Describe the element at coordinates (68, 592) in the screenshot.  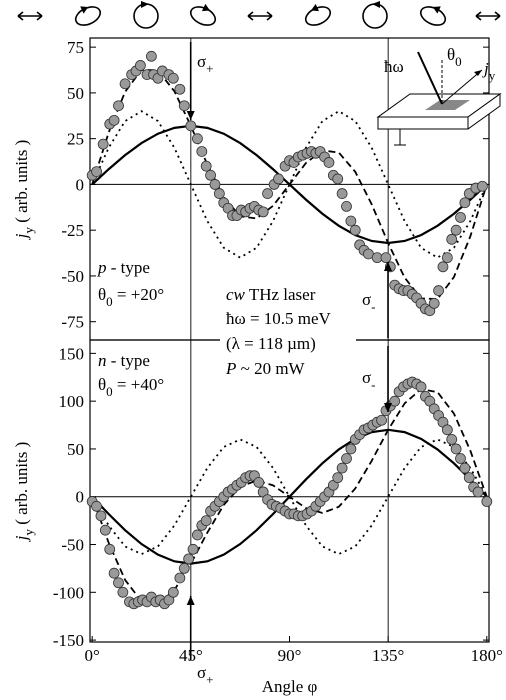
I see `y-tick-label: -100` at that location.